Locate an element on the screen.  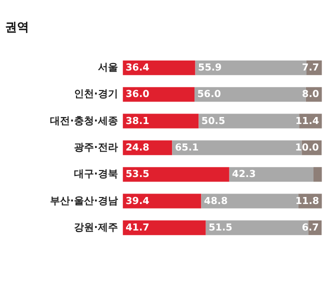
data-label: 38.1 is located at coordinates (138, 121).